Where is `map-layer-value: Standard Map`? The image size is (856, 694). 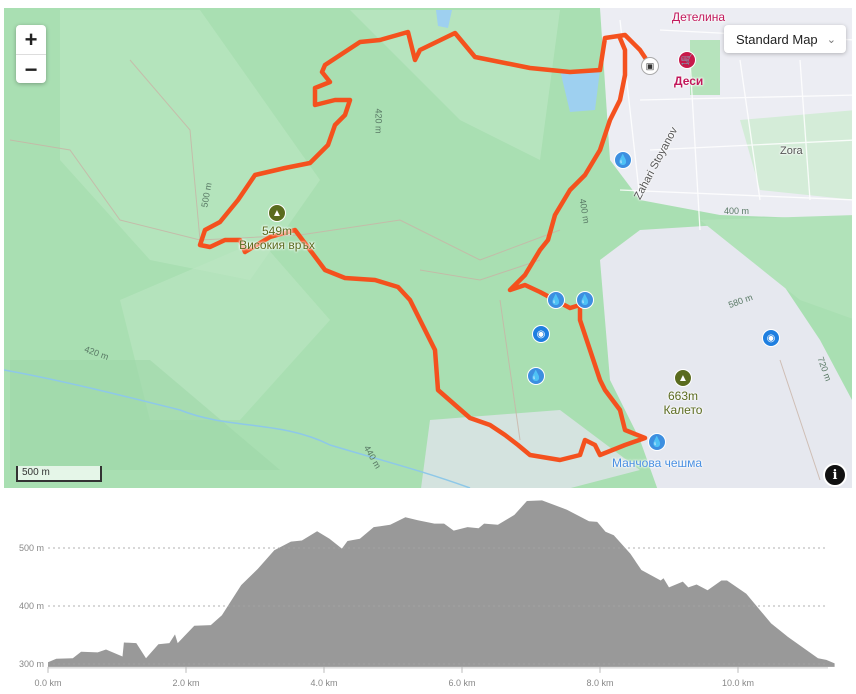 map-layer-value: Standard Map is located at coordinates (777, 39).